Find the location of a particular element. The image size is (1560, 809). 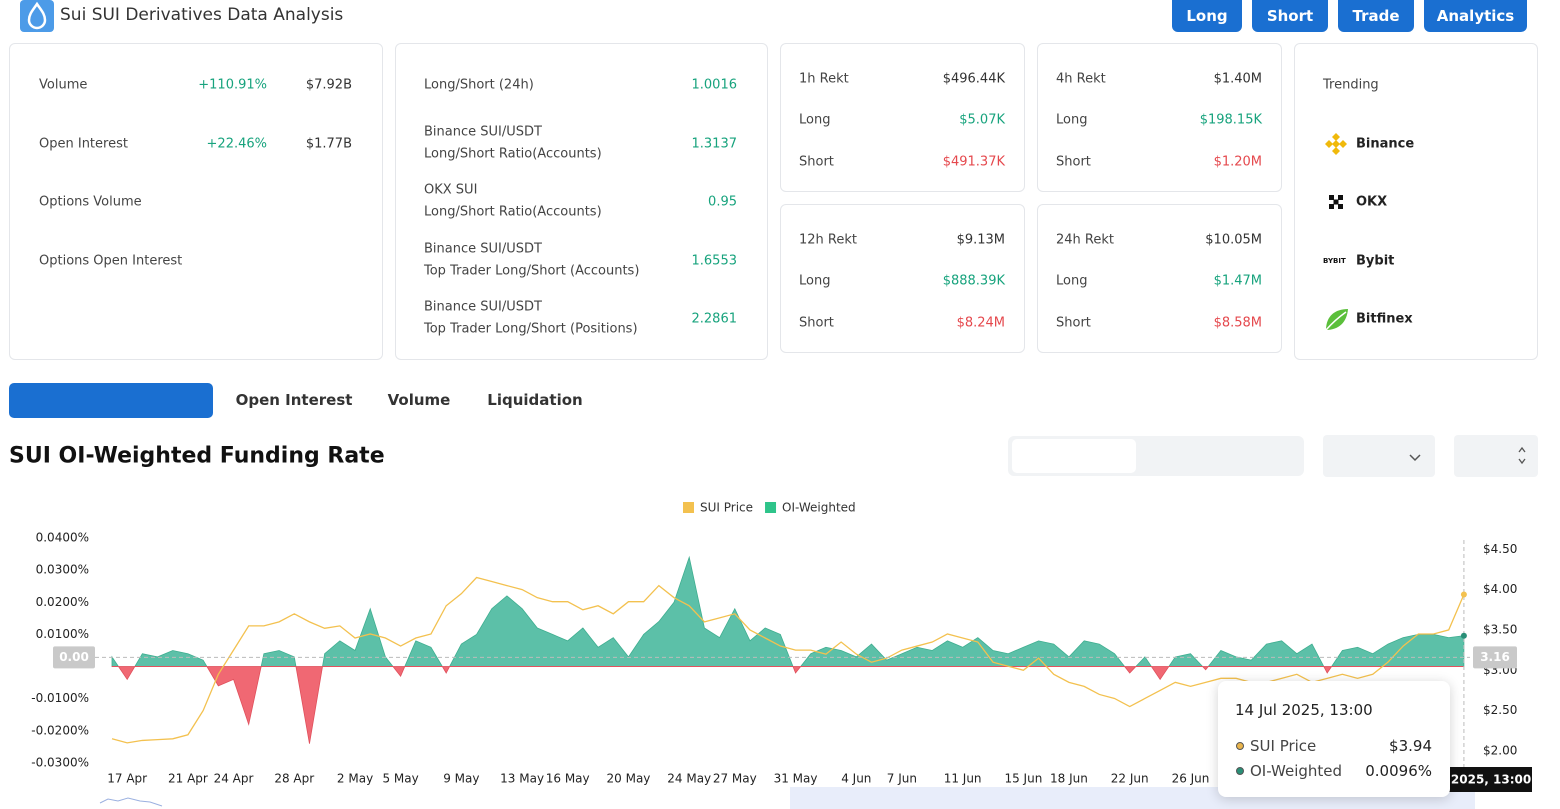

x-tick-label: 22 Jun is located at coordinates (1130, 779).